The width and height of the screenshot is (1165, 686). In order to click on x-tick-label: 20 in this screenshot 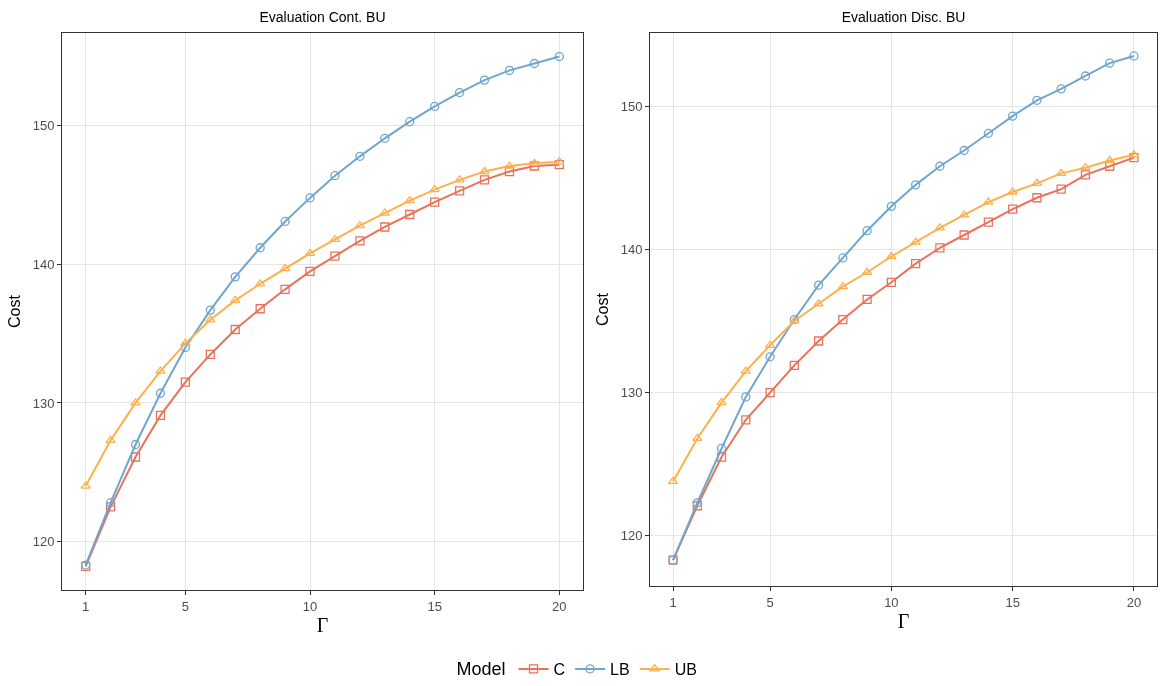, I will do `click(1134, 602)`.